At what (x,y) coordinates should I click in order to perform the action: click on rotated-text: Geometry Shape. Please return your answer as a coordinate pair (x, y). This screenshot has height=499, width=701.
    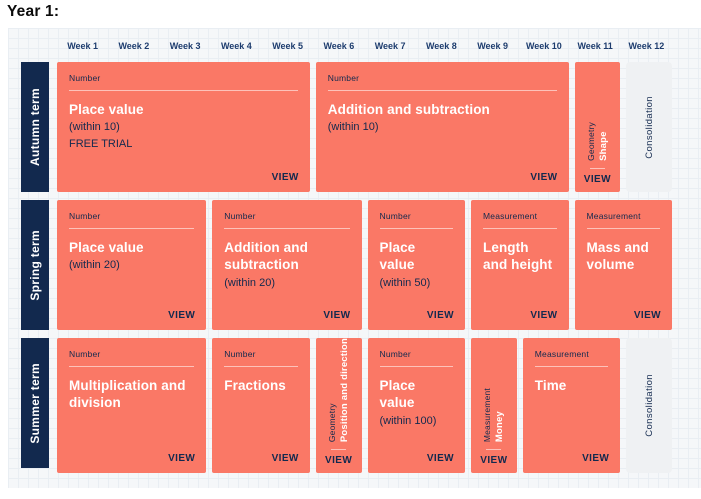
    Looking at the image, I should click on (597, 141).